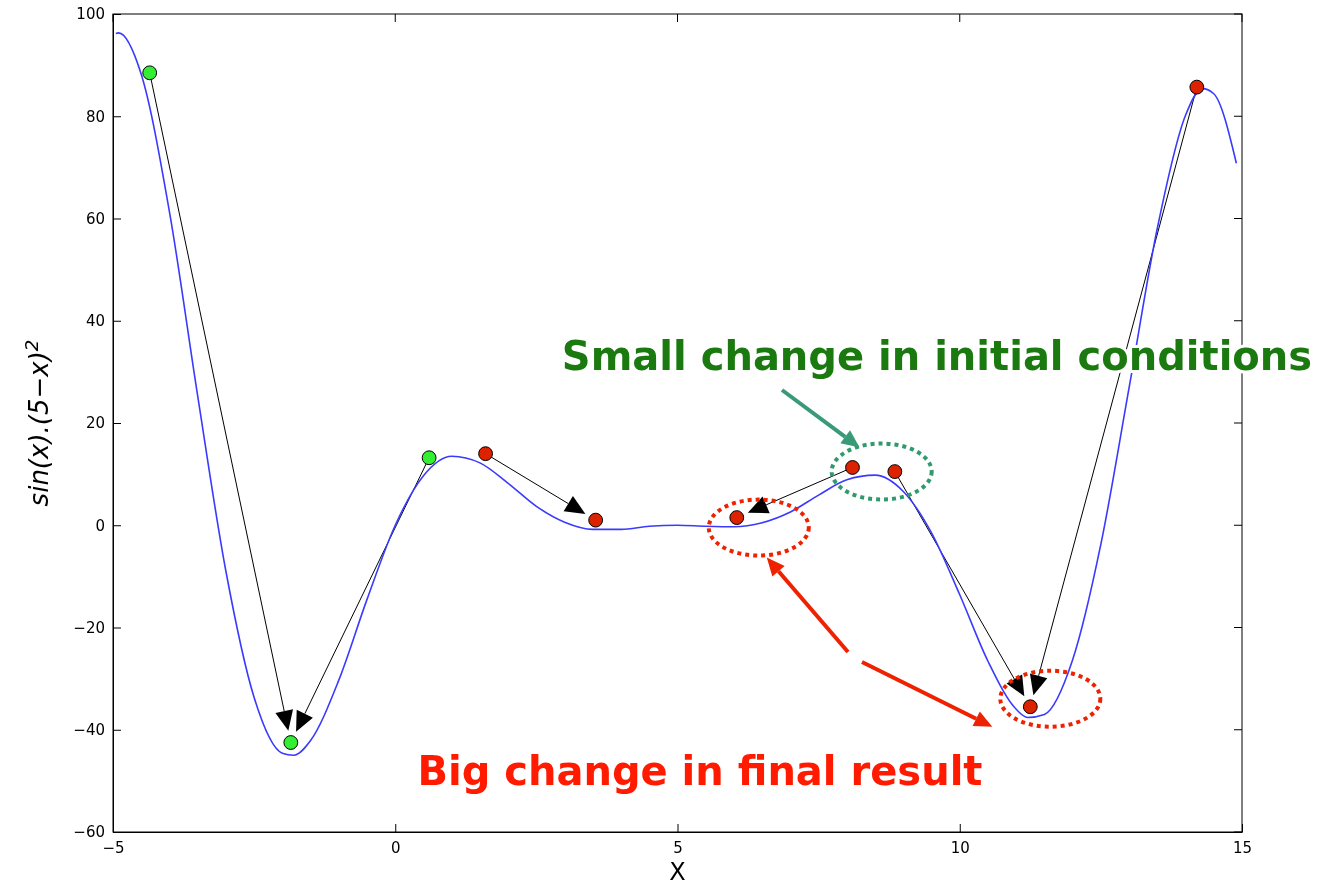 The image size is (1321, 883). Describe the element at coordinates (113, 847) in the screenshot. I see `x-tick-label: −5` at that location.